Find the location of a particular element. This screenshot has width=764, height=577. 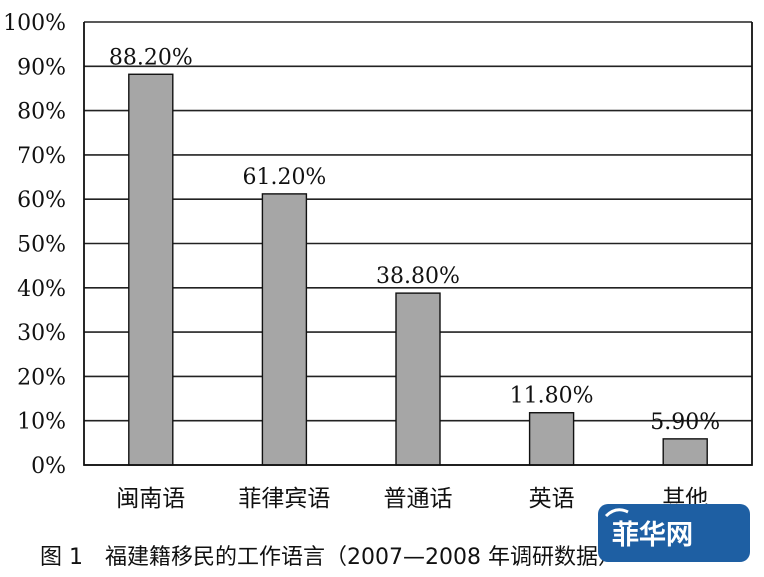

y-tick-label: 0% is located at coordinates (48, 466).